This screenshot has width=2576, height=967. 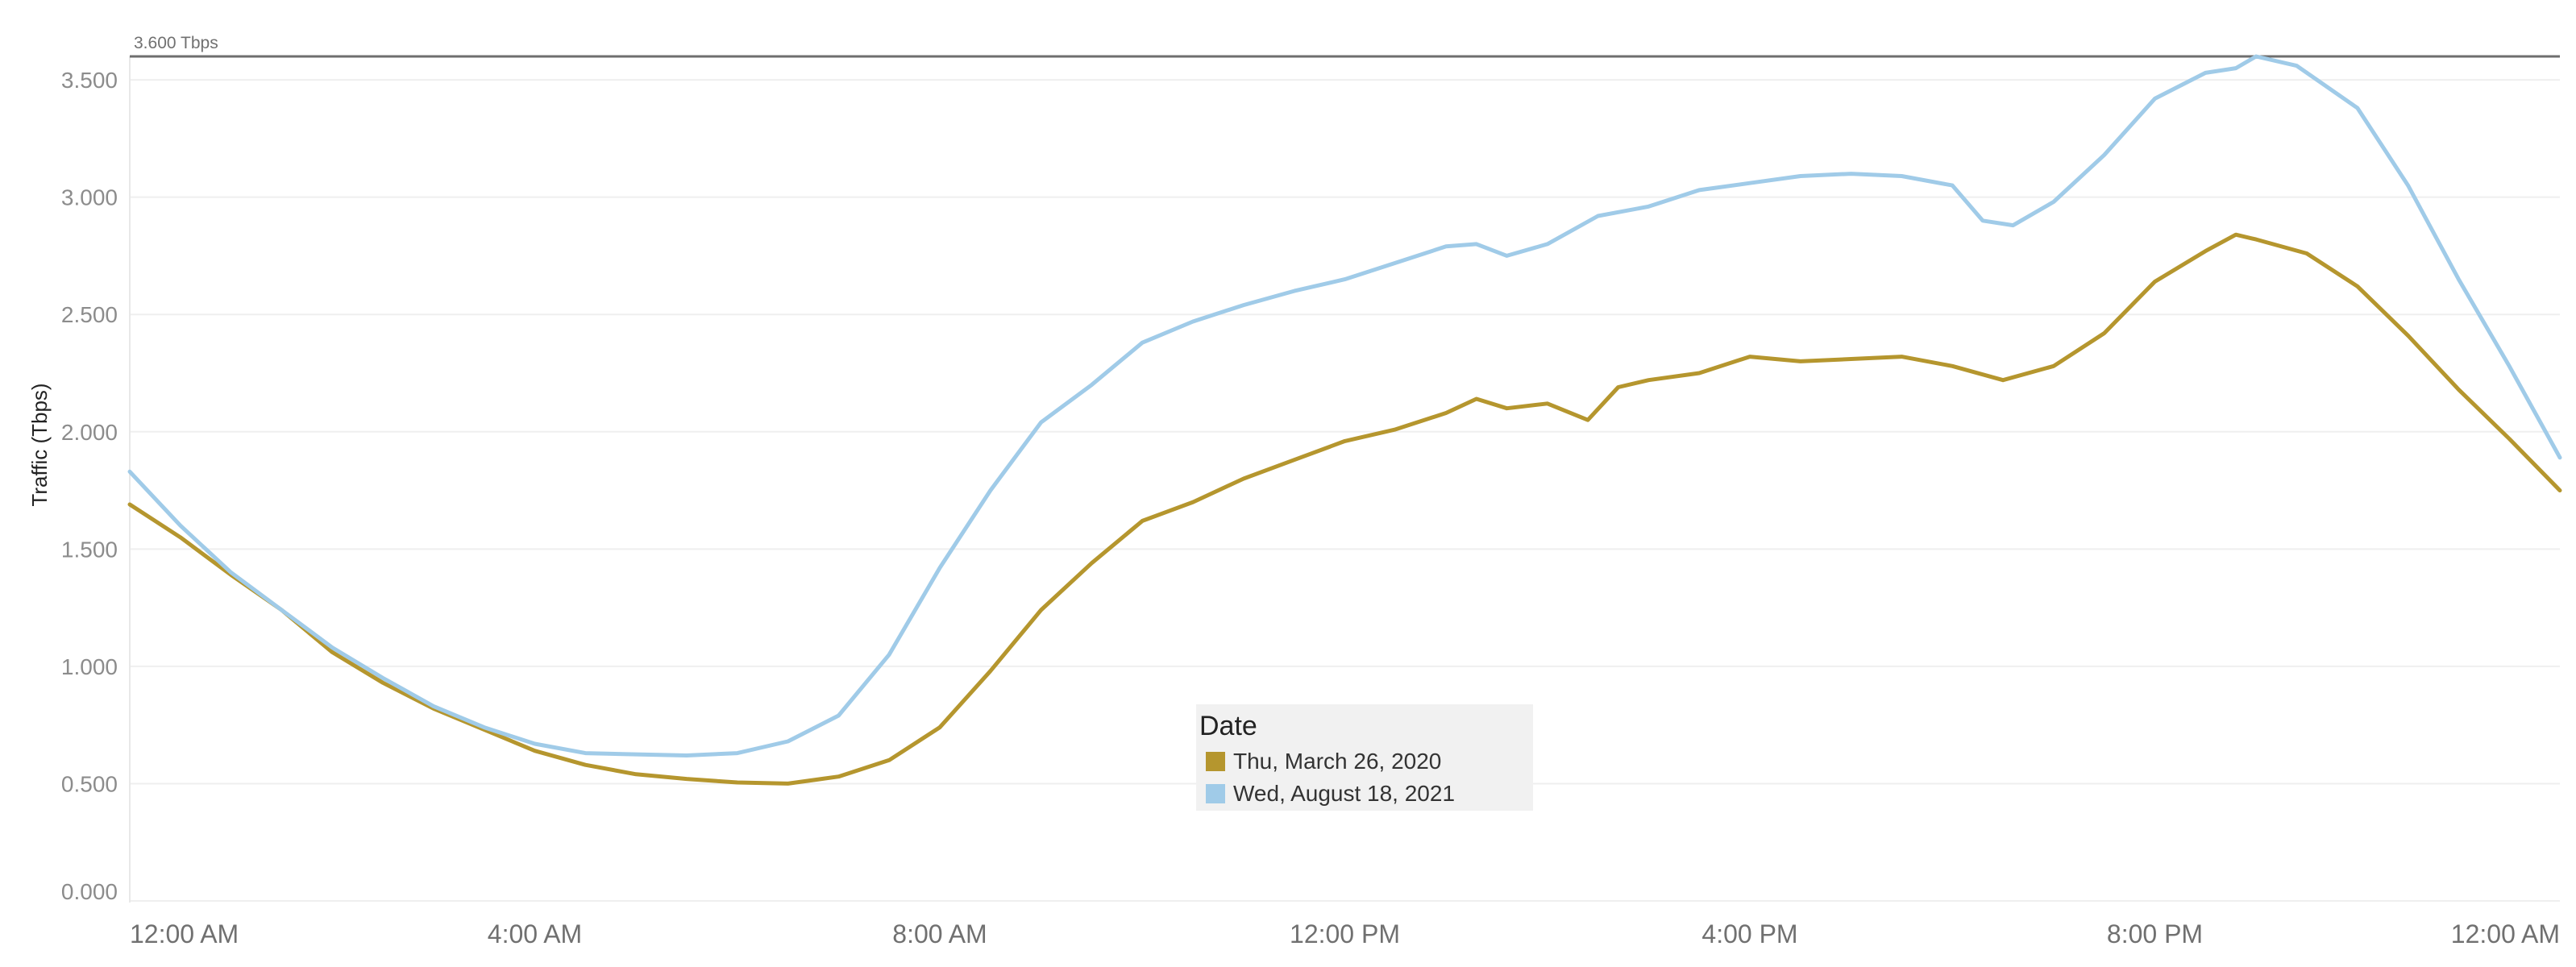 What do you see at coordinates (89, 784) in the screenshot?
I see `y-tick-label: 0.500` at bounding box center [89, 784].